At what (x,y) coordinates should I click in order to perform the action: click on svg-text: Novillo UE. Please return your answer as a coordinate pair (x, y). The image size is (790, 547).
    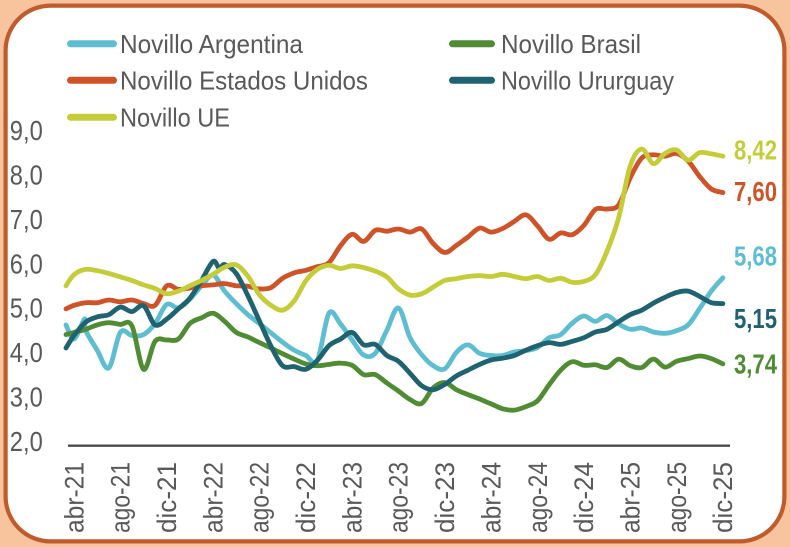
    Looking at the image, I should click on (175, 117).